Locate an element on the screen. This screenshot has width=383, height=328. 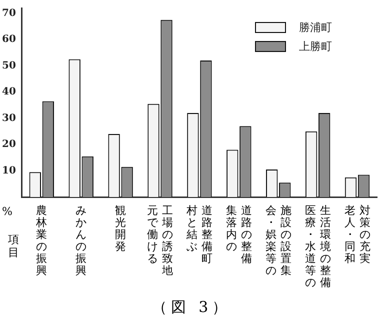
y-tick-label: 50 is located at coordinates (9, 66).